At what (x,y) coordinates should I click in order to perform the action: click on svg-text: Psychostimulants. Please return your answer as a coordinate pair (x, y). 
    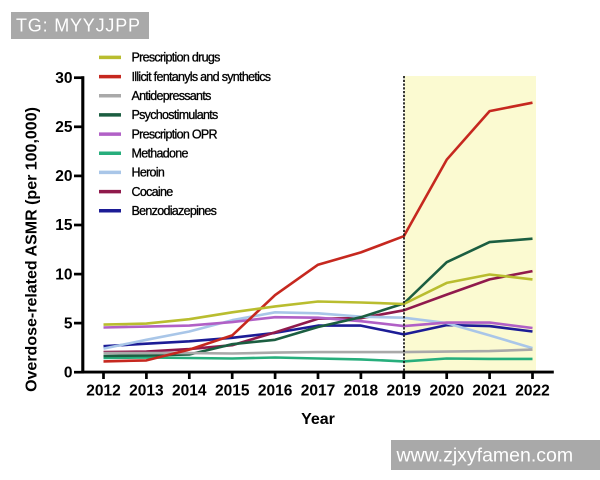
    Looking at the image, I should click on (175, 115).